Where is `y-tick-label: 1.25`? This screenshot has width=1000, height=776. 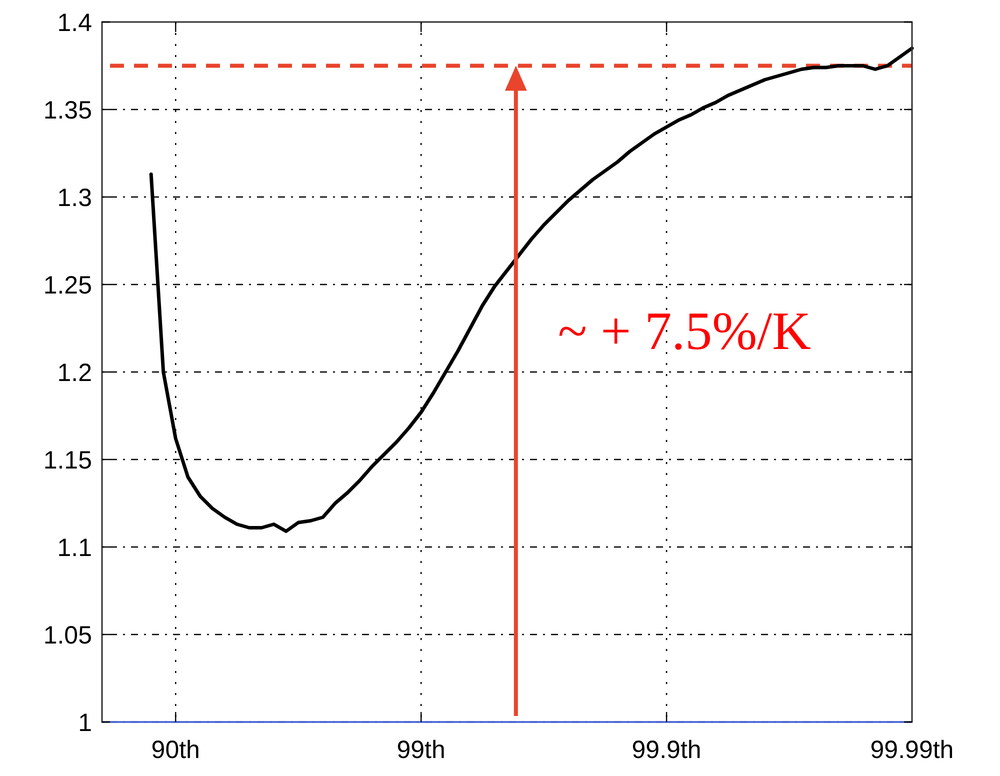 y-tick-label: 1.25 is located at coordinates (67, 285).